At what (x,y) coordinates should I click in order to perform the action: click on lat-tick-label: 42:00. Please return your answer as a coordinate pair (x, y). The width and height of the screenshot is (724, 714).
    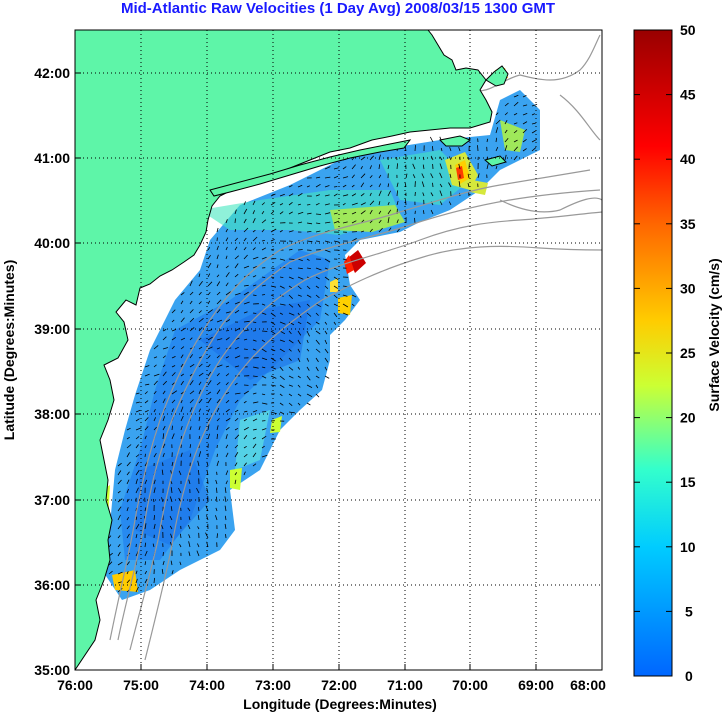
    Looking at the image, I should click on (52, 73).